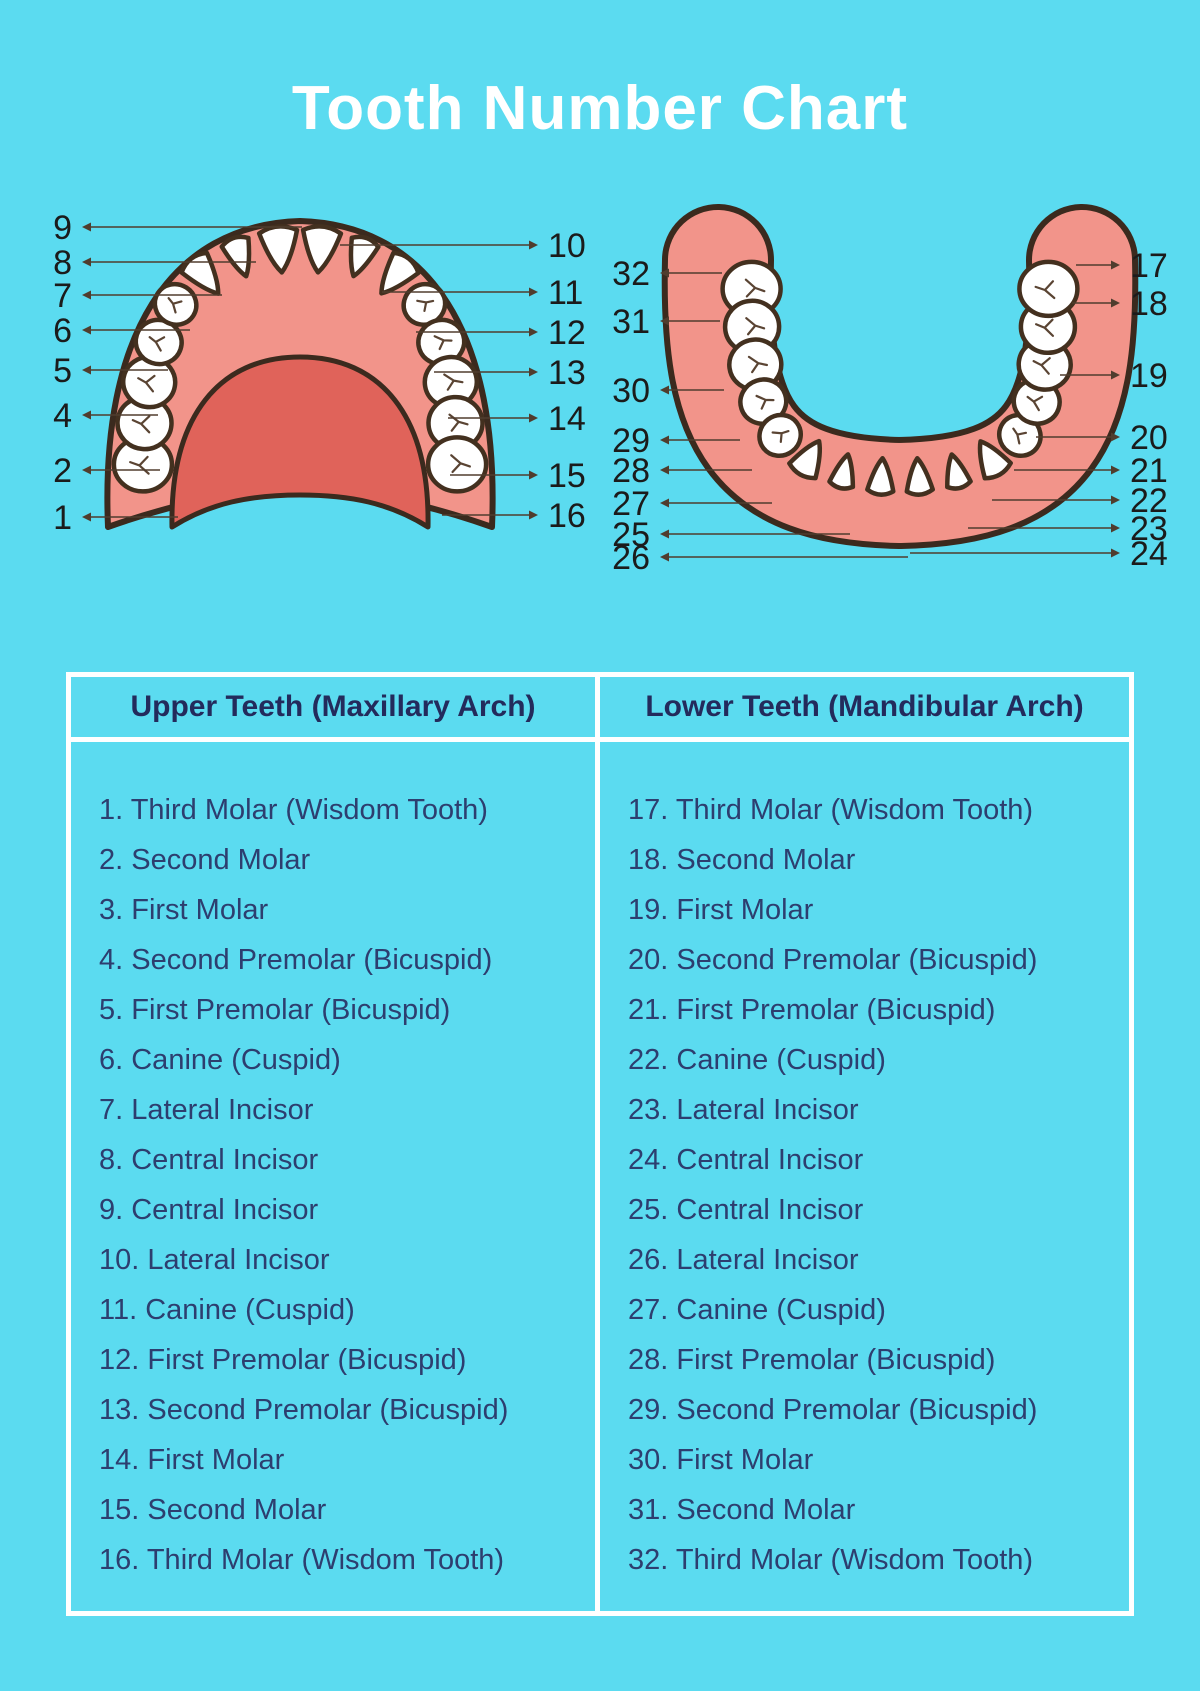 This screenshot has width=1200, height=1691. Describe the element at coordinates (62, 331) in the screenshot. I see `tooth-number-label: 6` at that location.